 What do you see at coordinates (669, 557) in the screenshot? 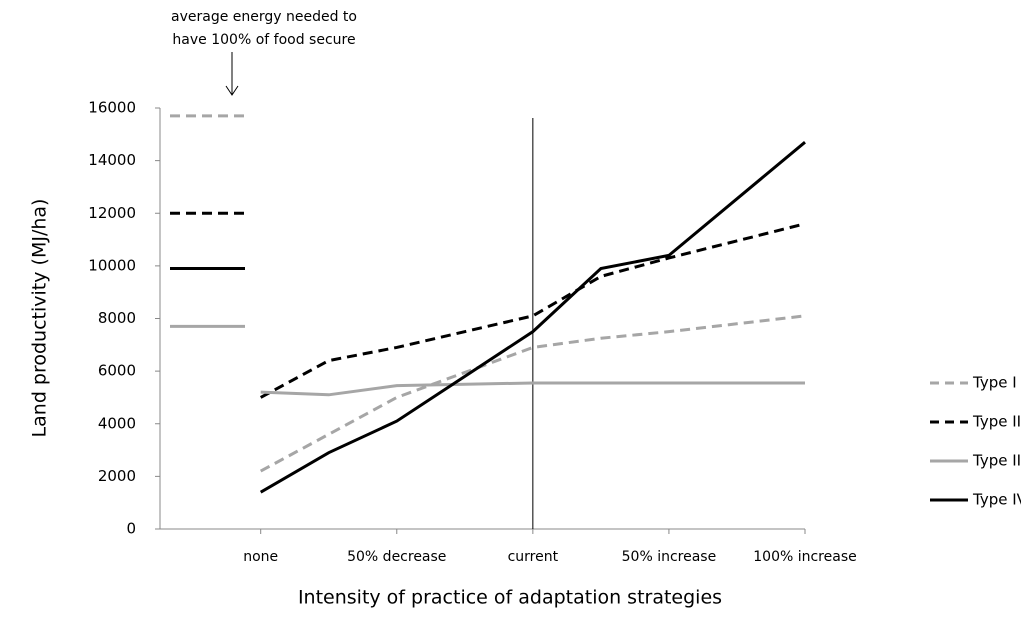
I see `x-tick-label: 50% increase` at bounding box center [669, 557].